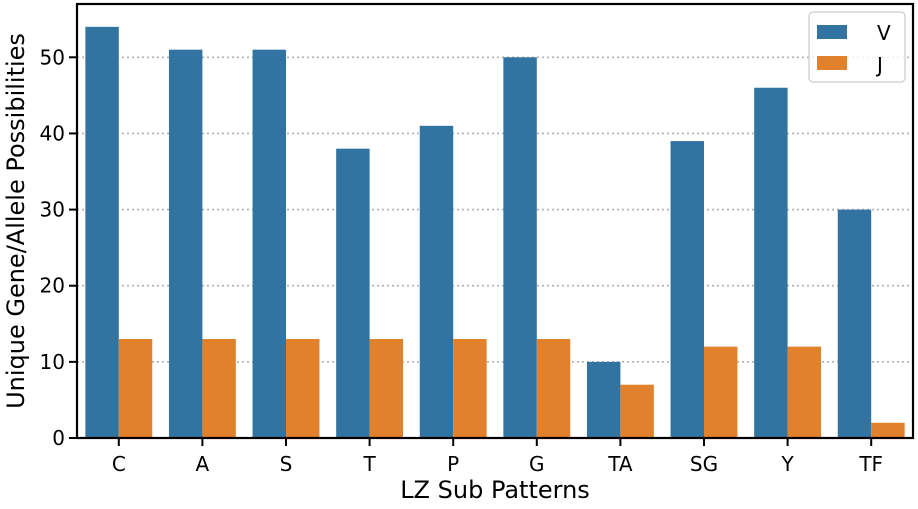 This screenshot has height=509, width=918. I want to click on y-tick-label: 0, so click(58, 438).